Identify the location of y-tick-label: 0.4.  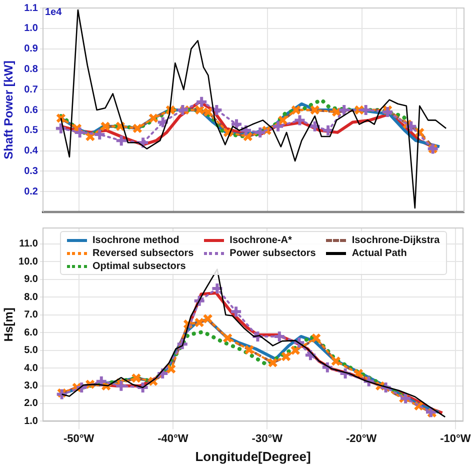
(31, 151).